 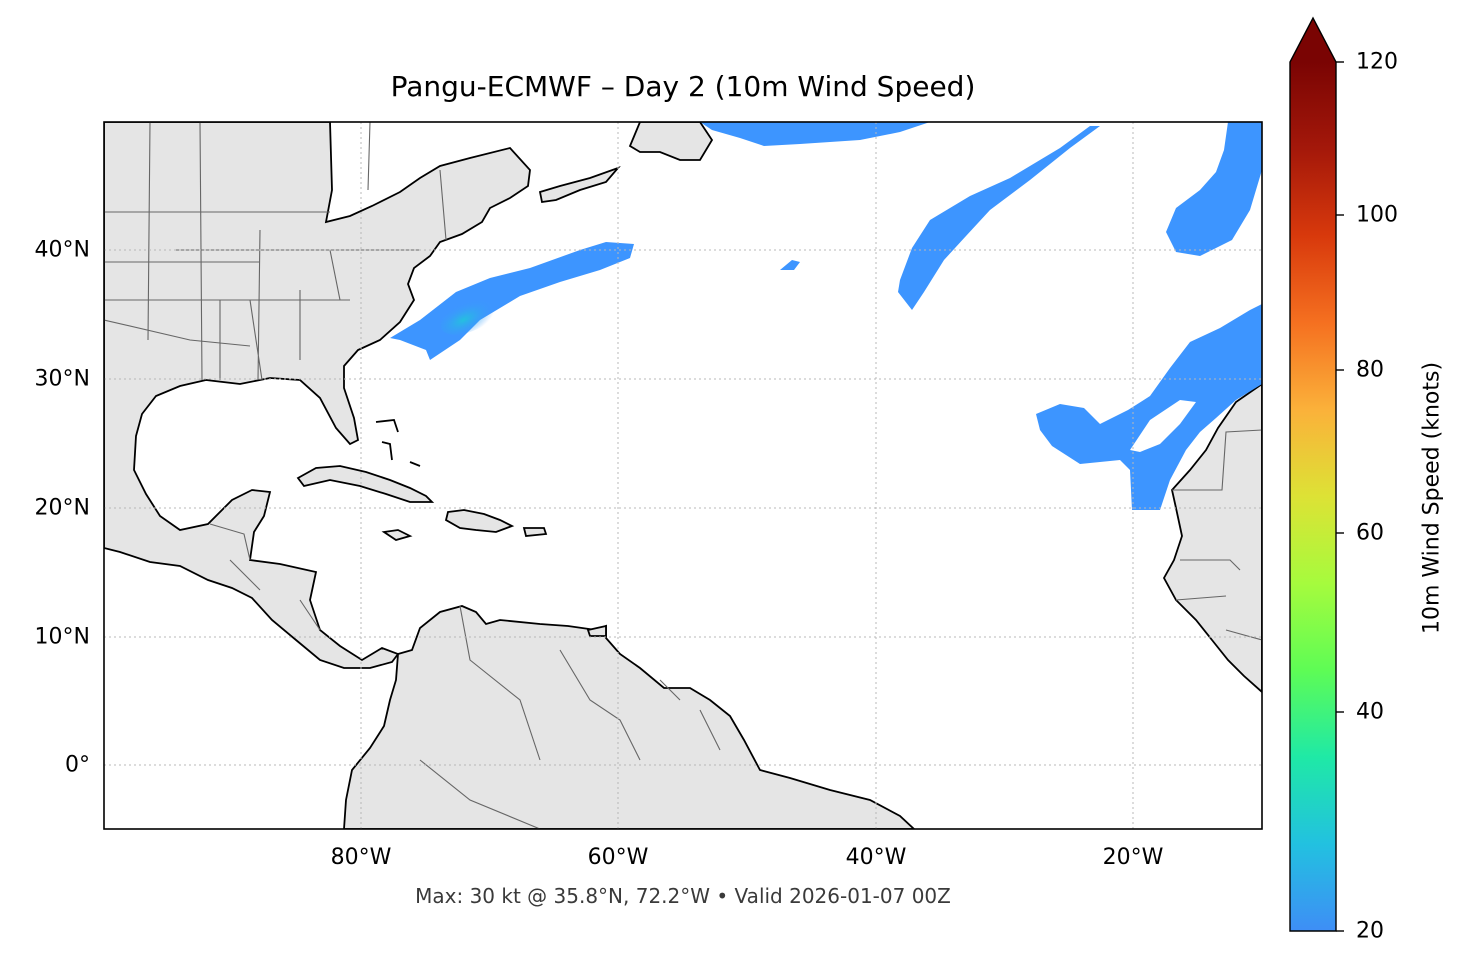 I want to click on lat-label-40n: 40°N, so click(x=62, y=250).